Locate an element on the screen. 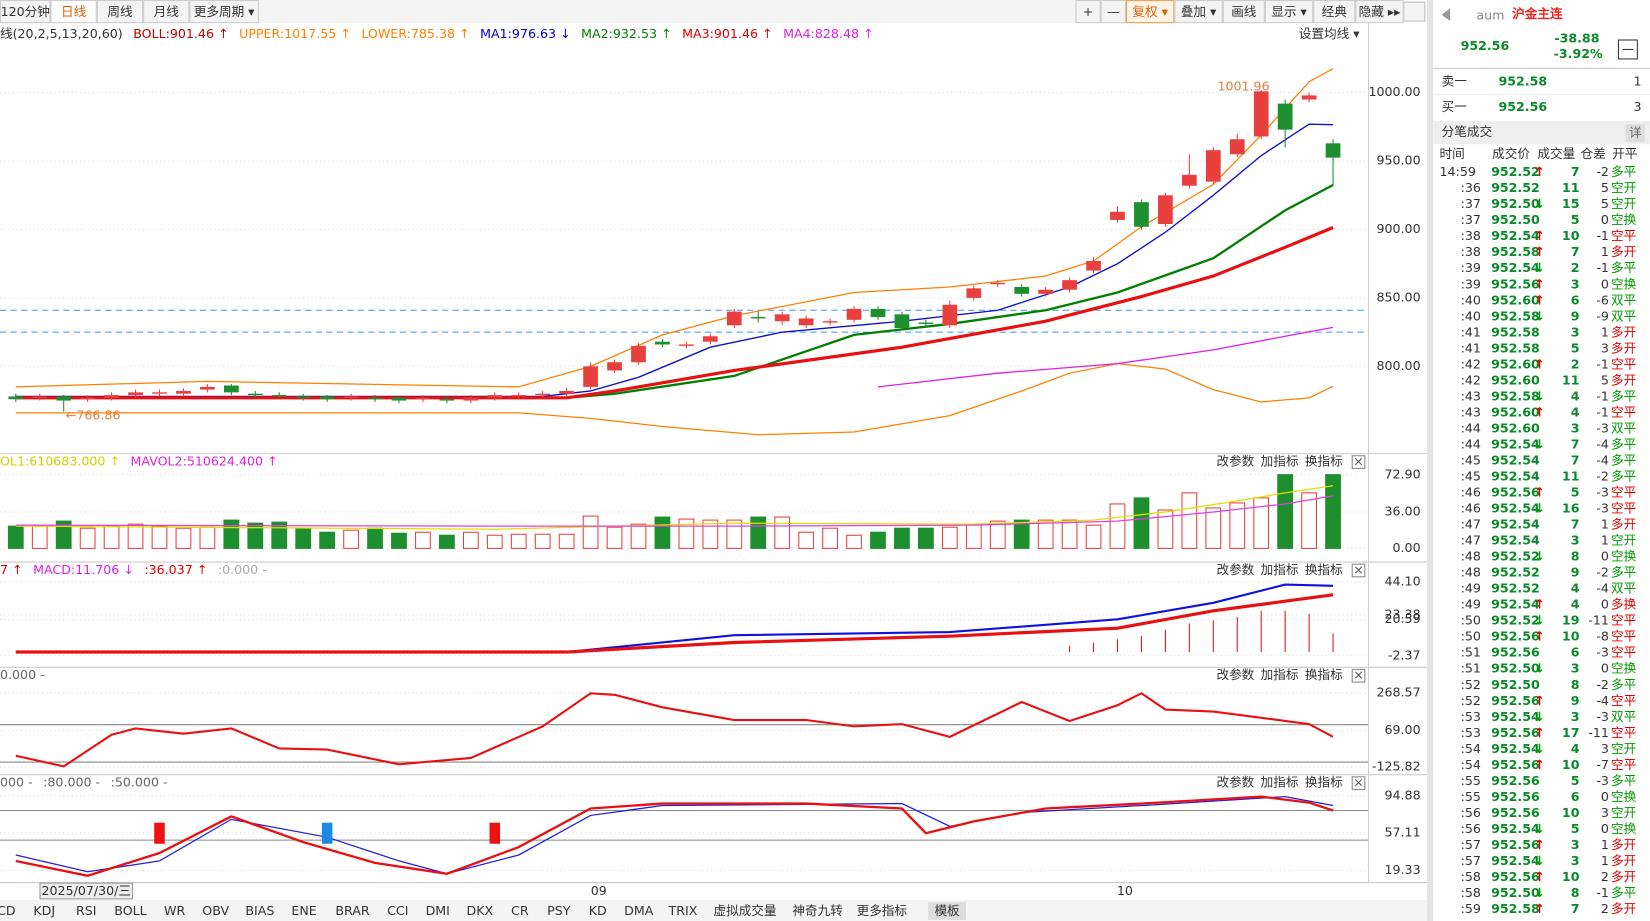  detail-button is located at coordinates (1635, 133).